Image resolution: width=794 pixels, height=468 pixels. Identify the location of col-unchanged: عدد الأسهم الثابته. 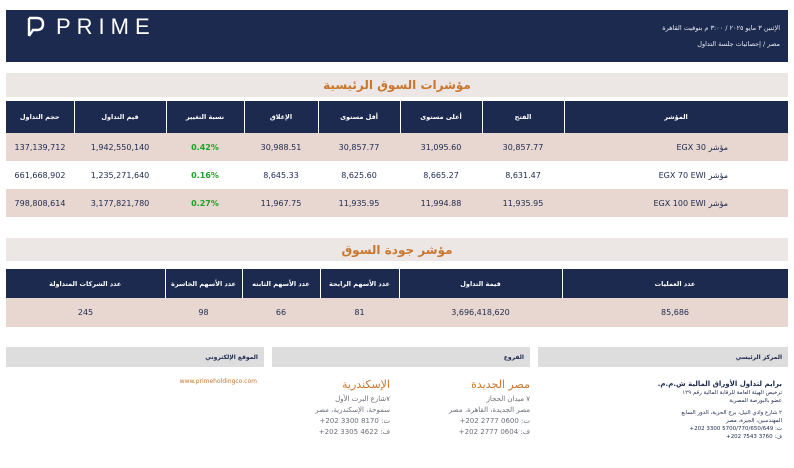
(281, 283).